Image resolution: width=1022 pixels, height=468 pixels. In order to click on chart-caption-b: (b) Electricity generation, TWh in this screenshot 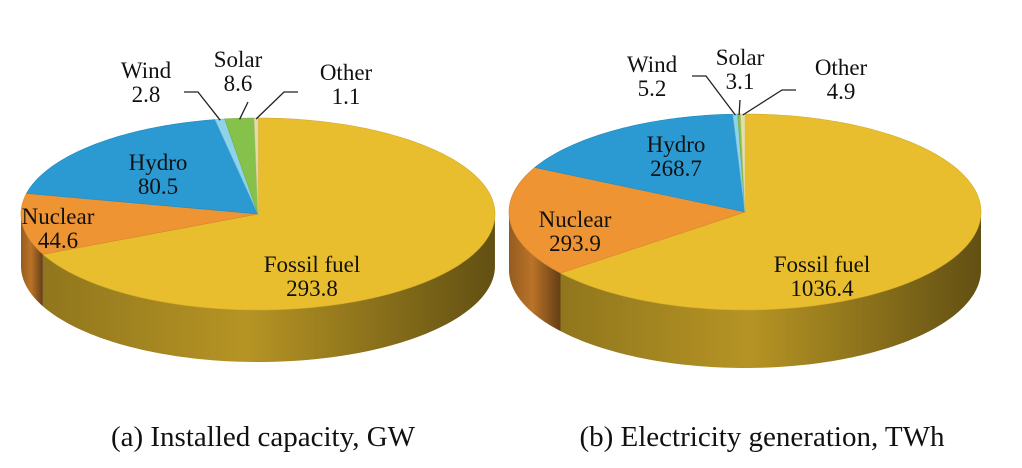, I will do `click(762, 437)`.